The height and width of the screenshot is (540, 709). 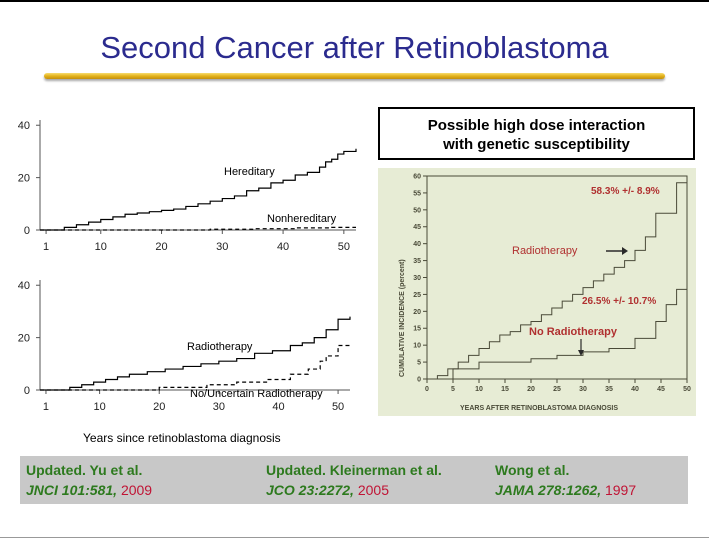 What do you see at coordinates (573, 332) in the screenshot?
I see `annotation-noradio-label: No Radiotherapy` at bounding box center [573, 332].